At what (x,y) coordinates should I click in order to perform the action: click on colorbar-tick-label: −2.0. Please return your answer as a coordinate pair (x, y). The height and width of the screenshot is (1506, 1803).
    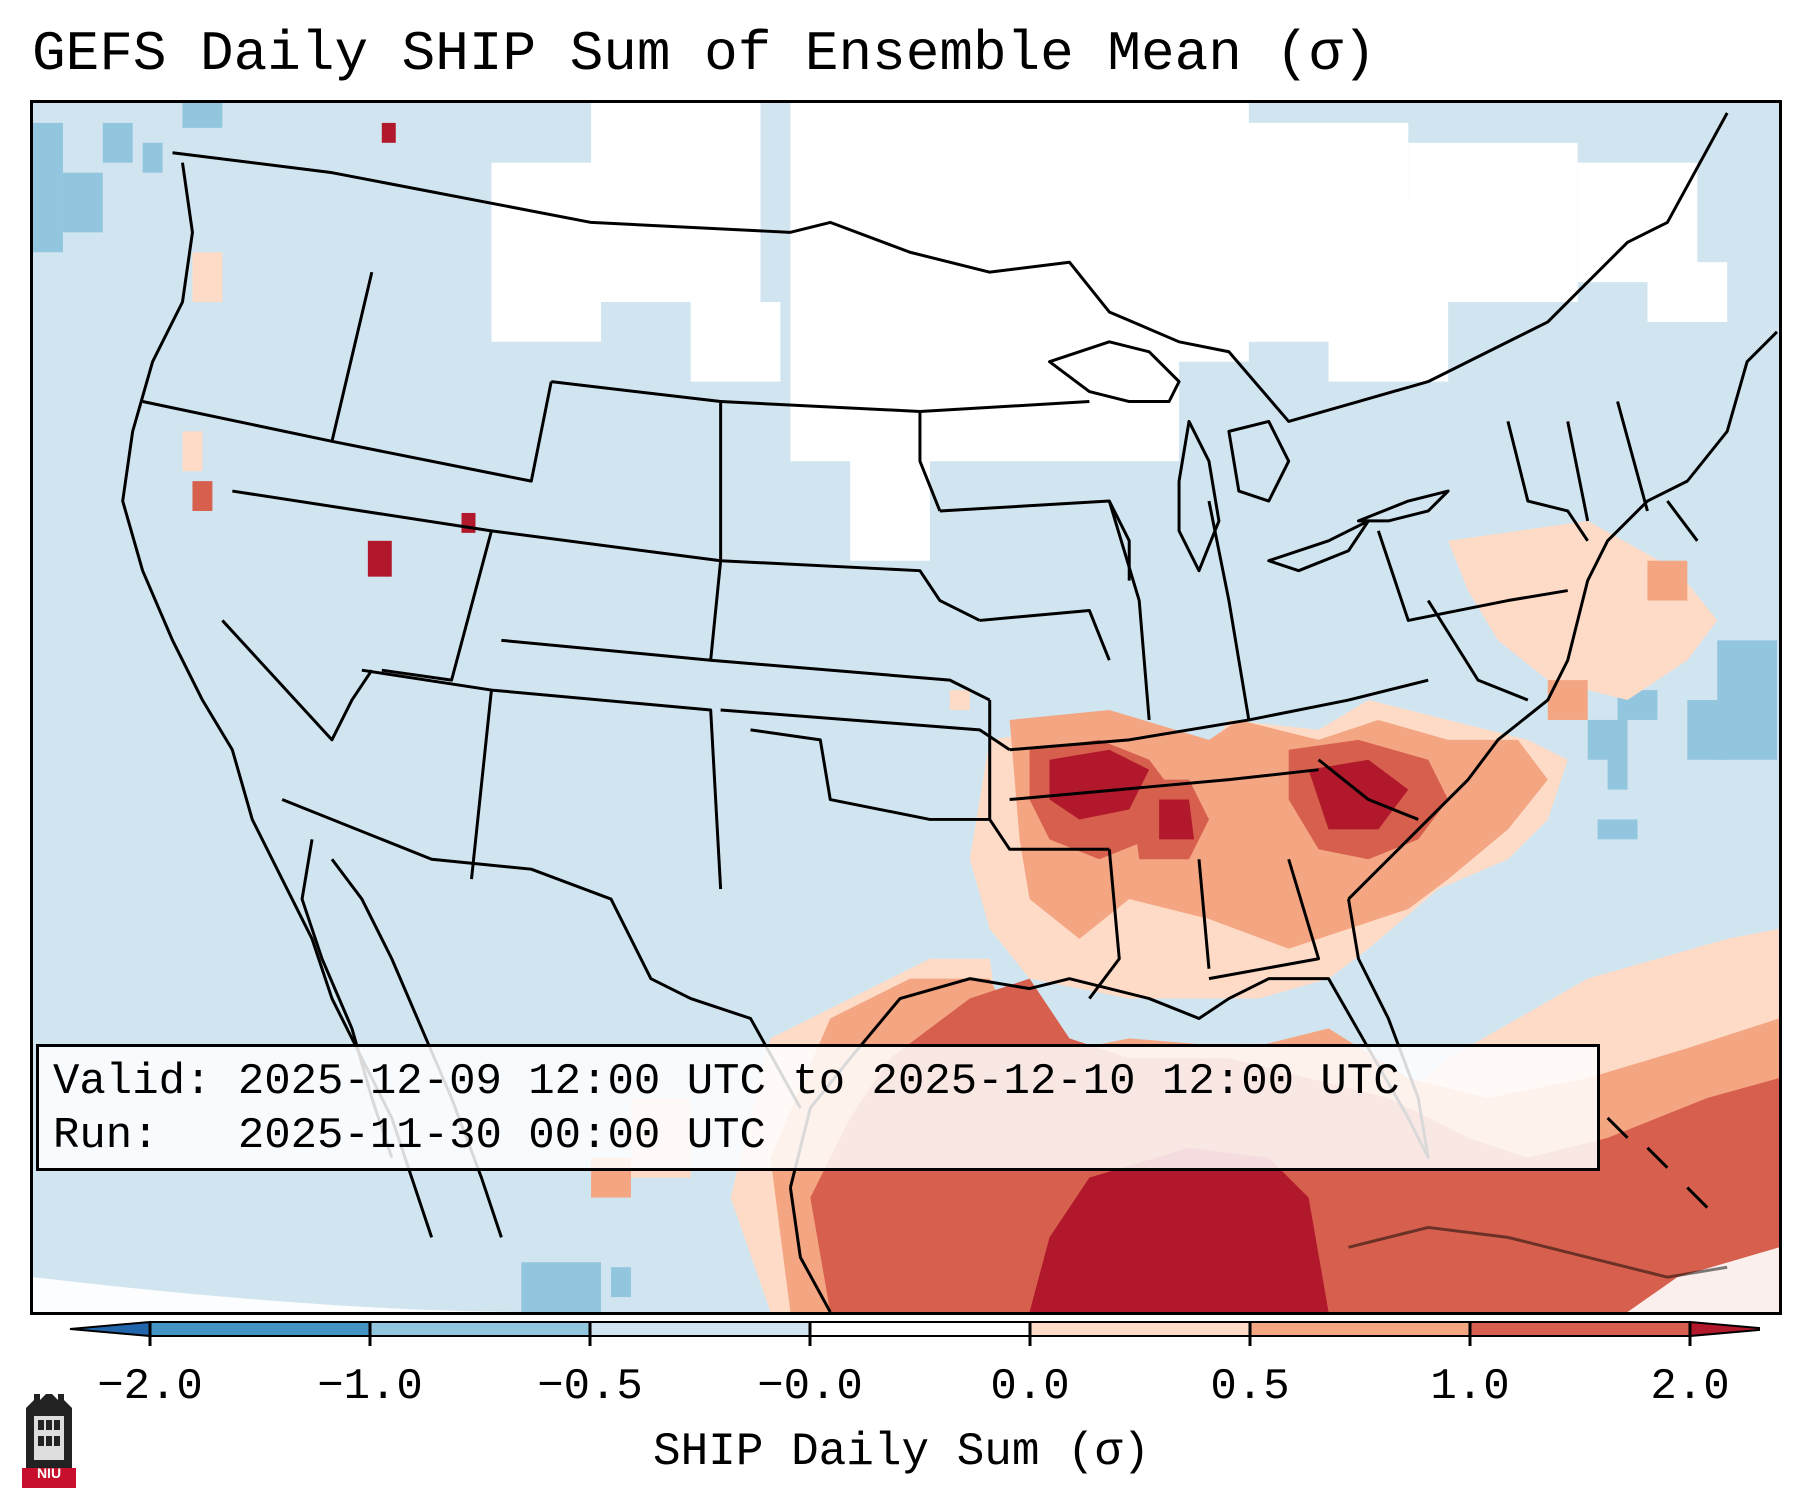
    Looking at the image, I should click on (150, 1387).